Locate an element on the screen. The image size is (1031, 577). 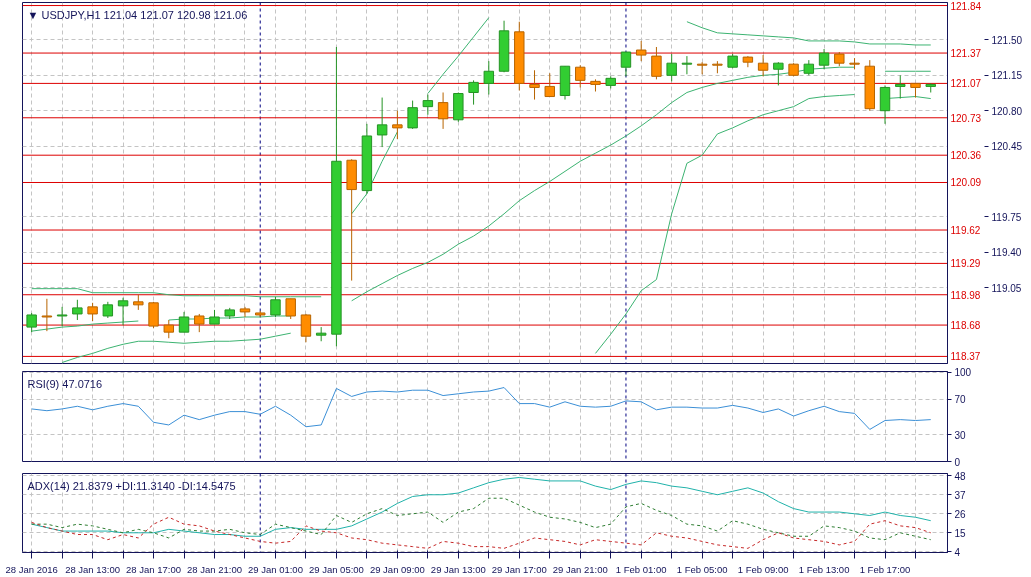
x-tick-label: 28 Jan 2016 is located at coordinates (31, 569).